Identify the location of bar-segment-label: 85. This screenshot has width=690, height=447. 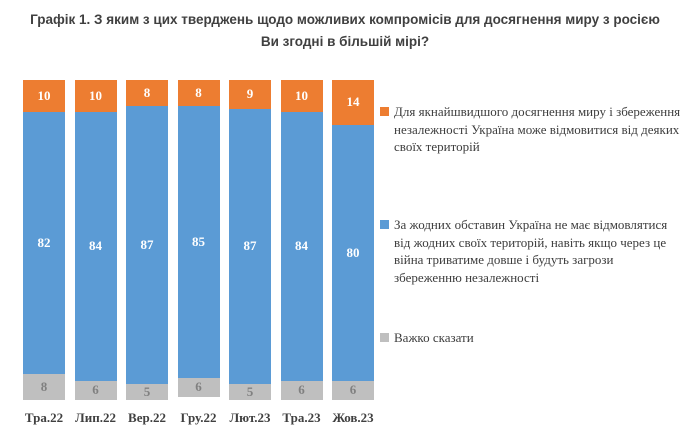
(198, 241).